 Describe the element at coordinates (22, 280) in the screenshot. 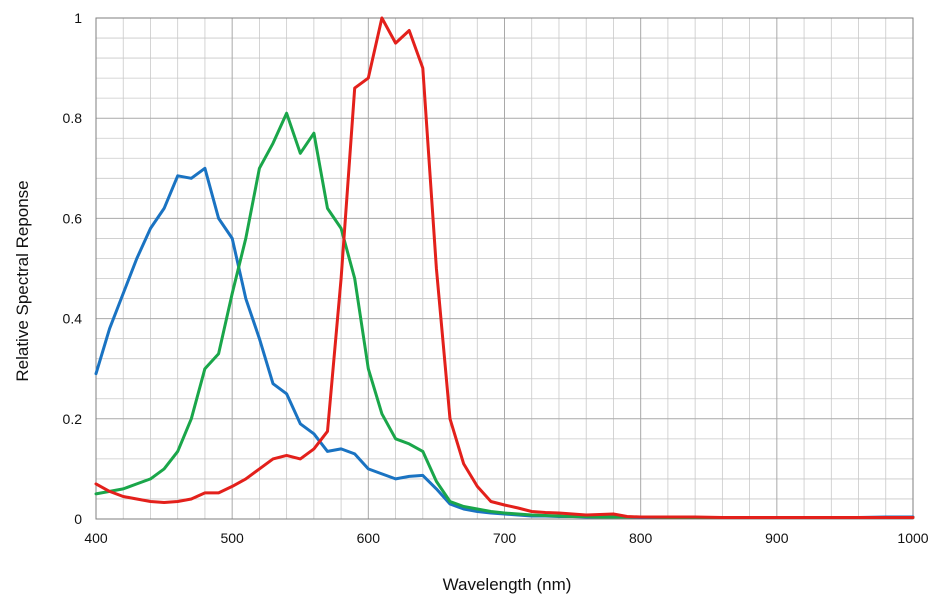

I see `y-axis-title: Relative Spectral Reponse` at that location.